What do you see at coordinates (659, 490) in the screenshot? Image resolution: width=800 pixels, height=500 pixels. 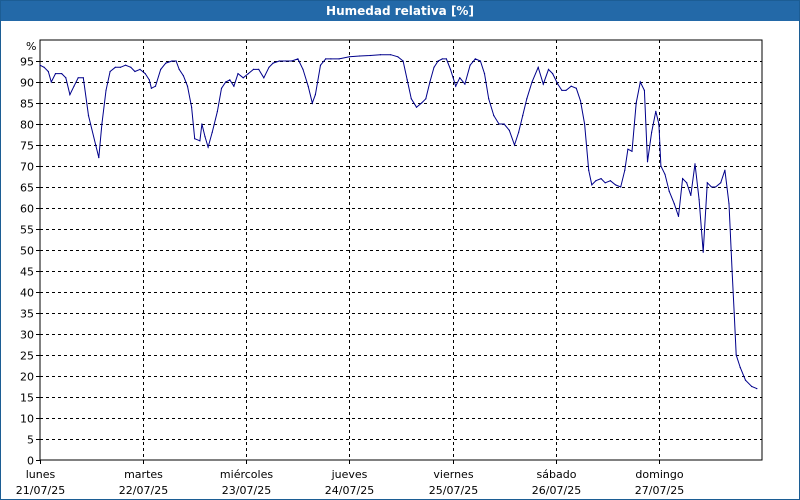 I see `x-tick-date-label: 27/07/25` at bounding box center [659, 490].